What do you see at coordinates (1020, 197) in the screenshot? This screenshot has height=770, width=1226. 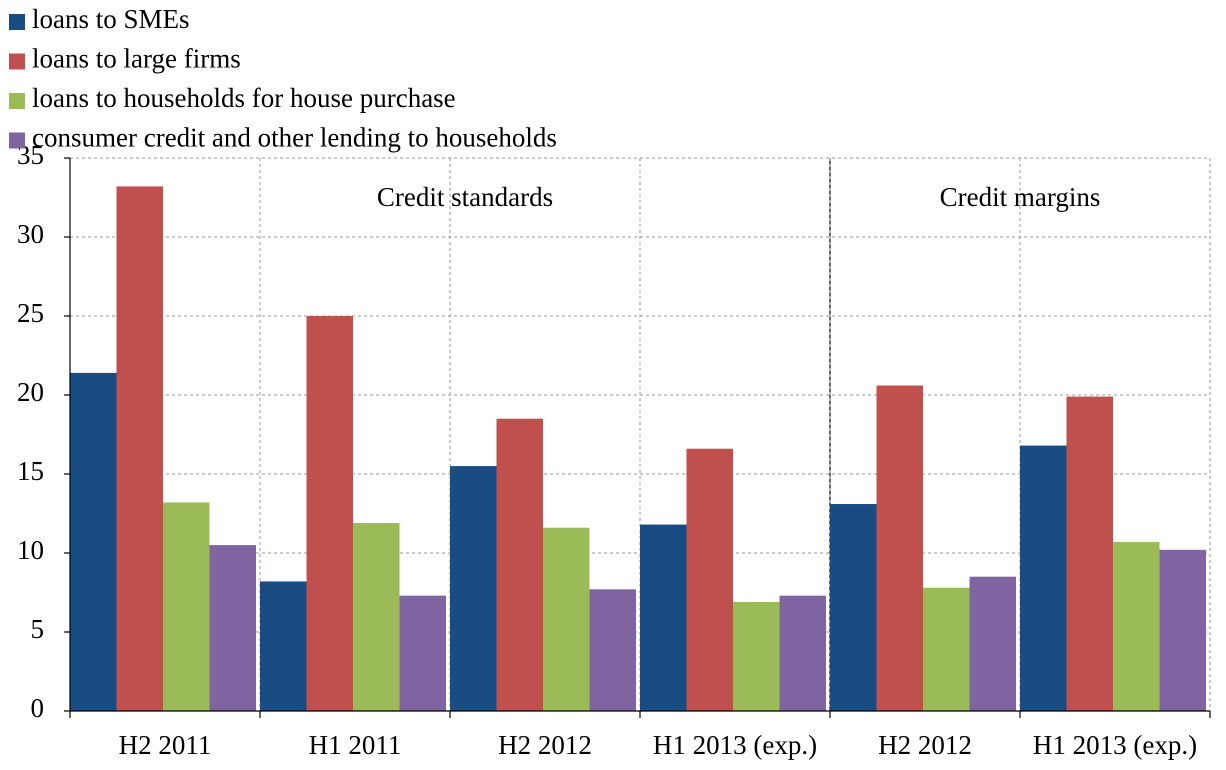 I see `annotation: Credit margins` at bounding box center [1020, 197].